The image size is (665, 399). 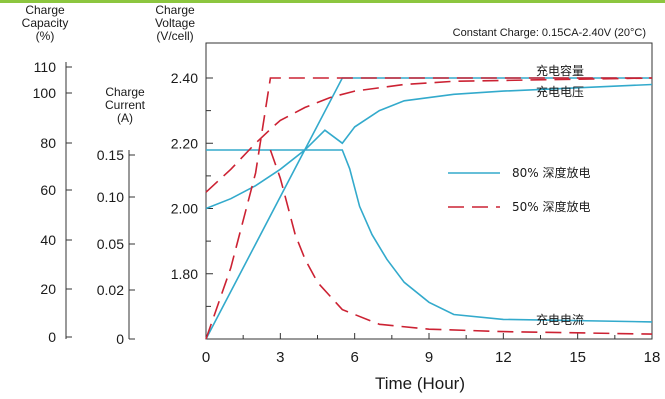 What do you see at coordinates (174, 36) in the screenshot?
I see `voltage-axis-title-line-3: (V/cell)` at bounding box center [174, 36].